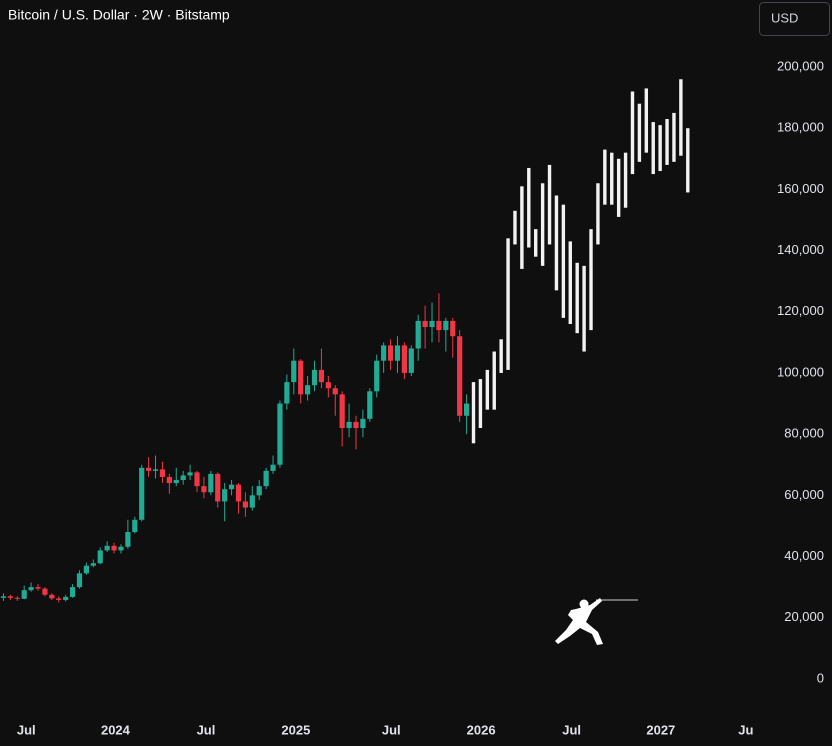 This screenshot has height=746, width=832. I want to click on x-tick-label: 2025, so click(295, 729).